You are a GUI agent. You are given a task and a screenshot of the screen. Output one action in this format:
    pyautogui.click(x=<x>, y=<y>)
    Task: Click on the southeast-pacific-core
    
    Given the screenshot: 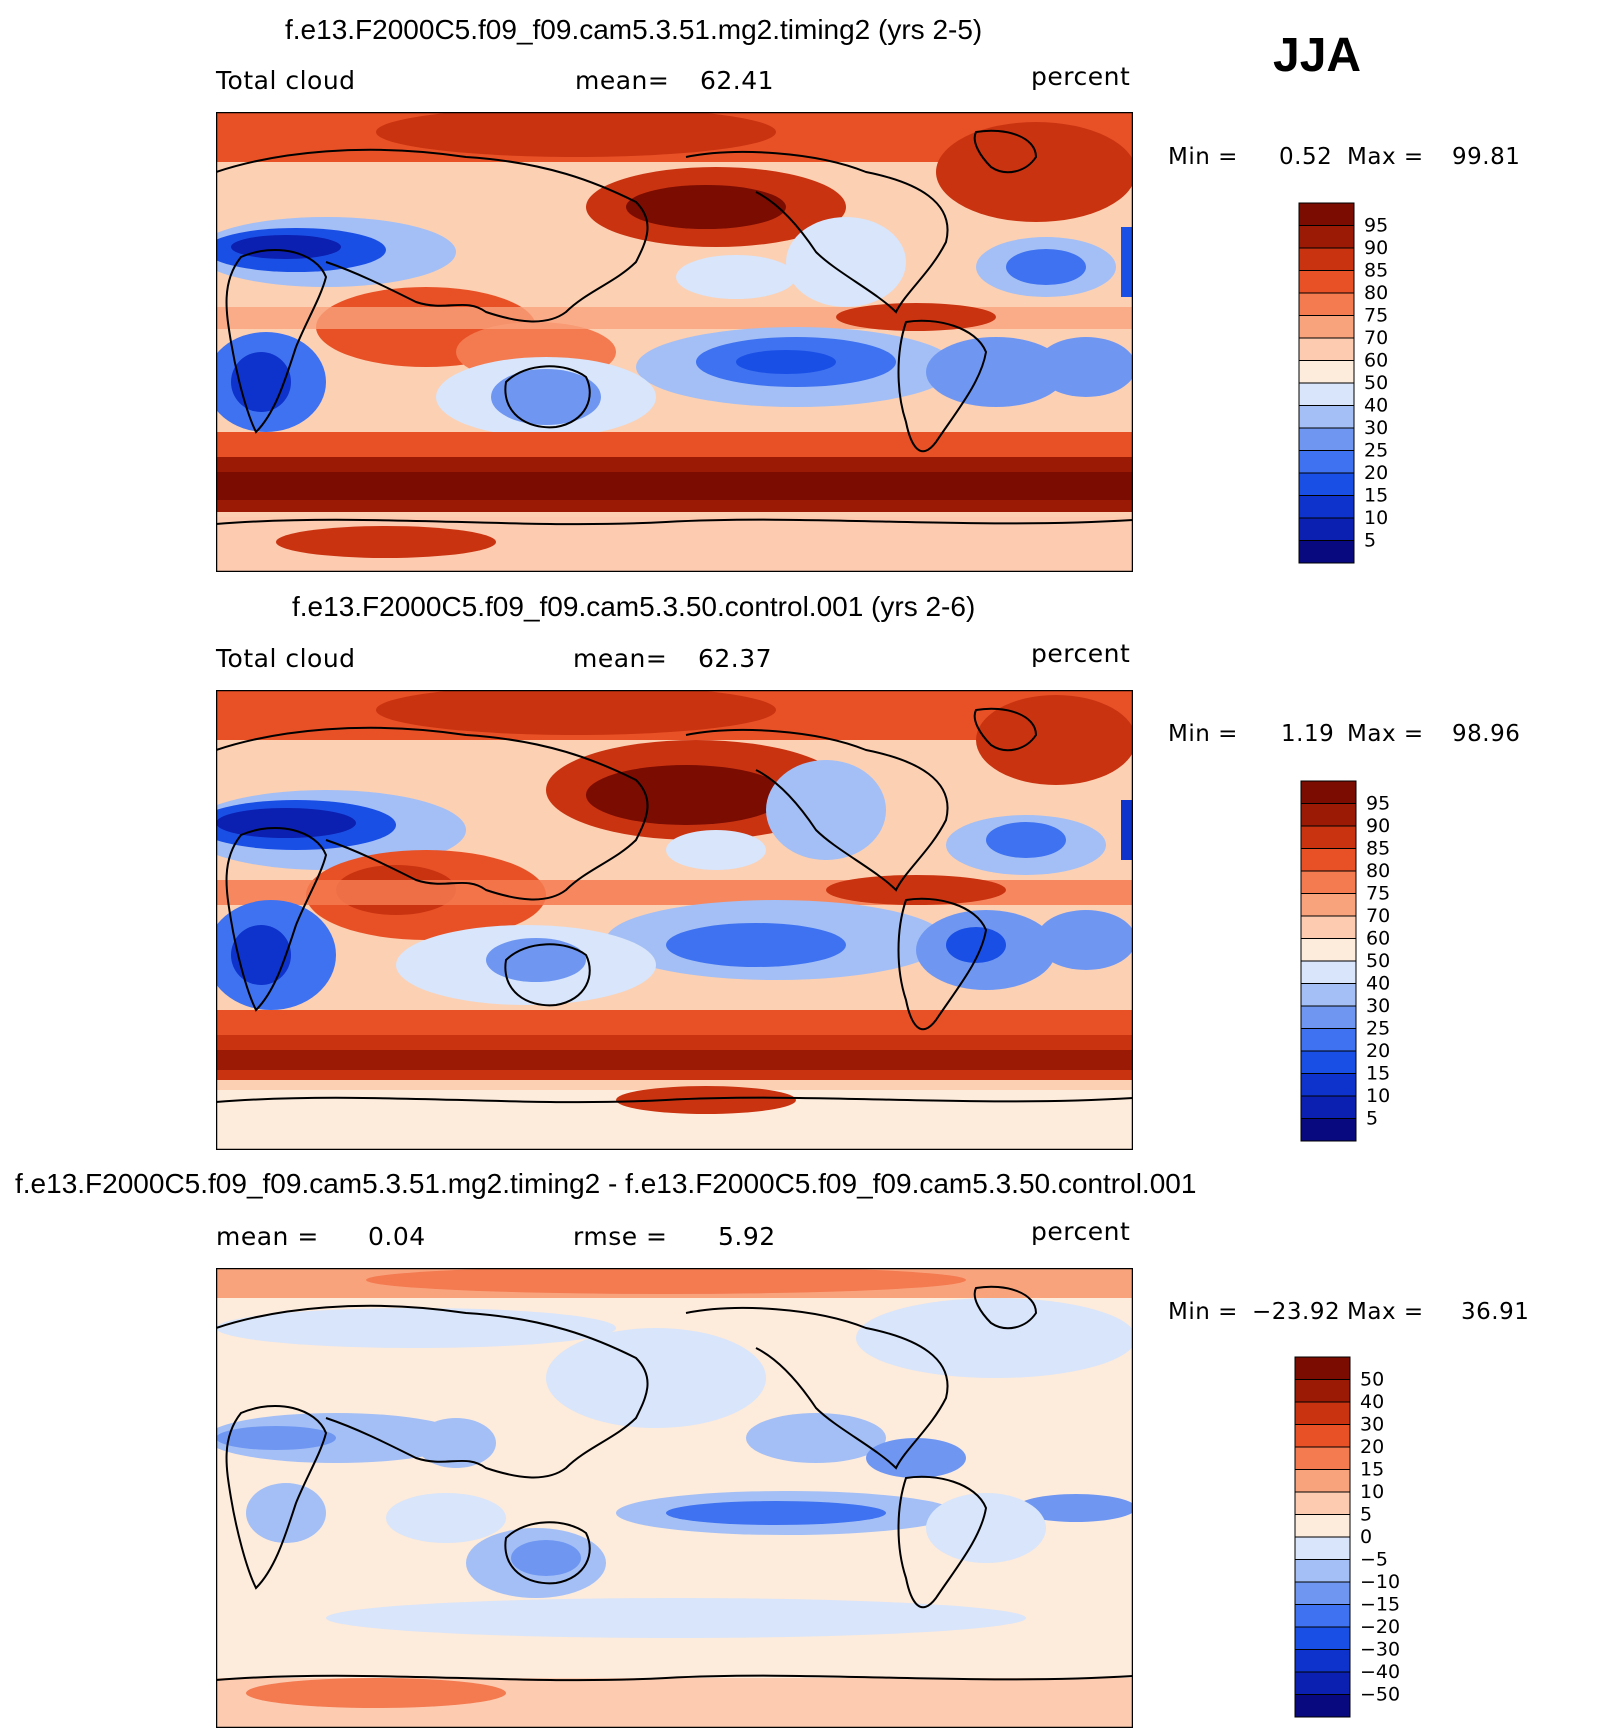 What is the action you would take?
    pyautogui.click(x=756, y=945)
    